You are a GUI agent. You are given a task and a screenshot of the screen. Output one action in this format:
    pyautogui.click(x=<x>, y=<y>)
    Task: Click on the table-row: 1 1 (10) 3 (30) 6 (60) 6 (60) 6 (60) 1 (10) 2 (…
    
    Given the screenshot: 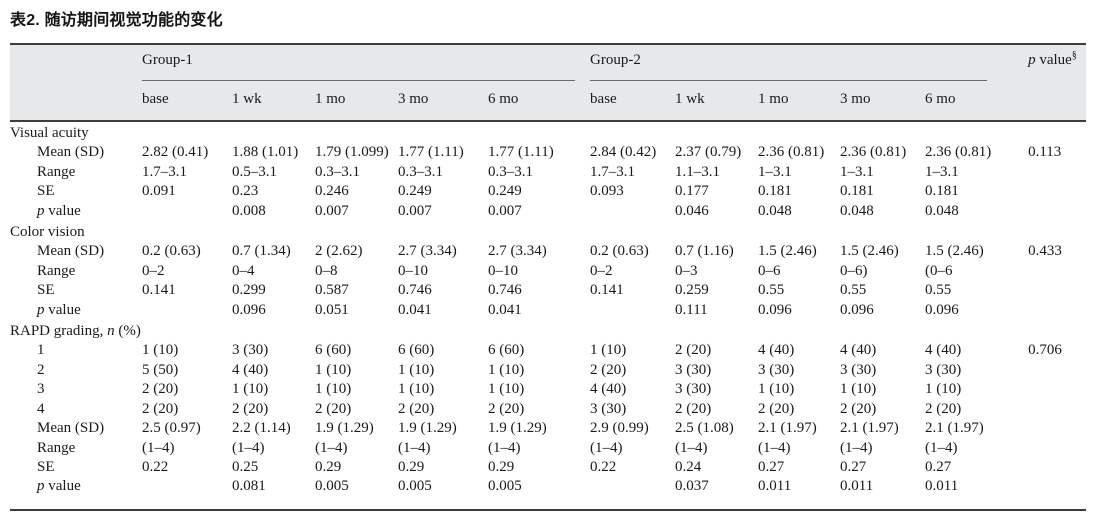 What is the action you would take?
    pyautogui.click(x=548, y=350)
    